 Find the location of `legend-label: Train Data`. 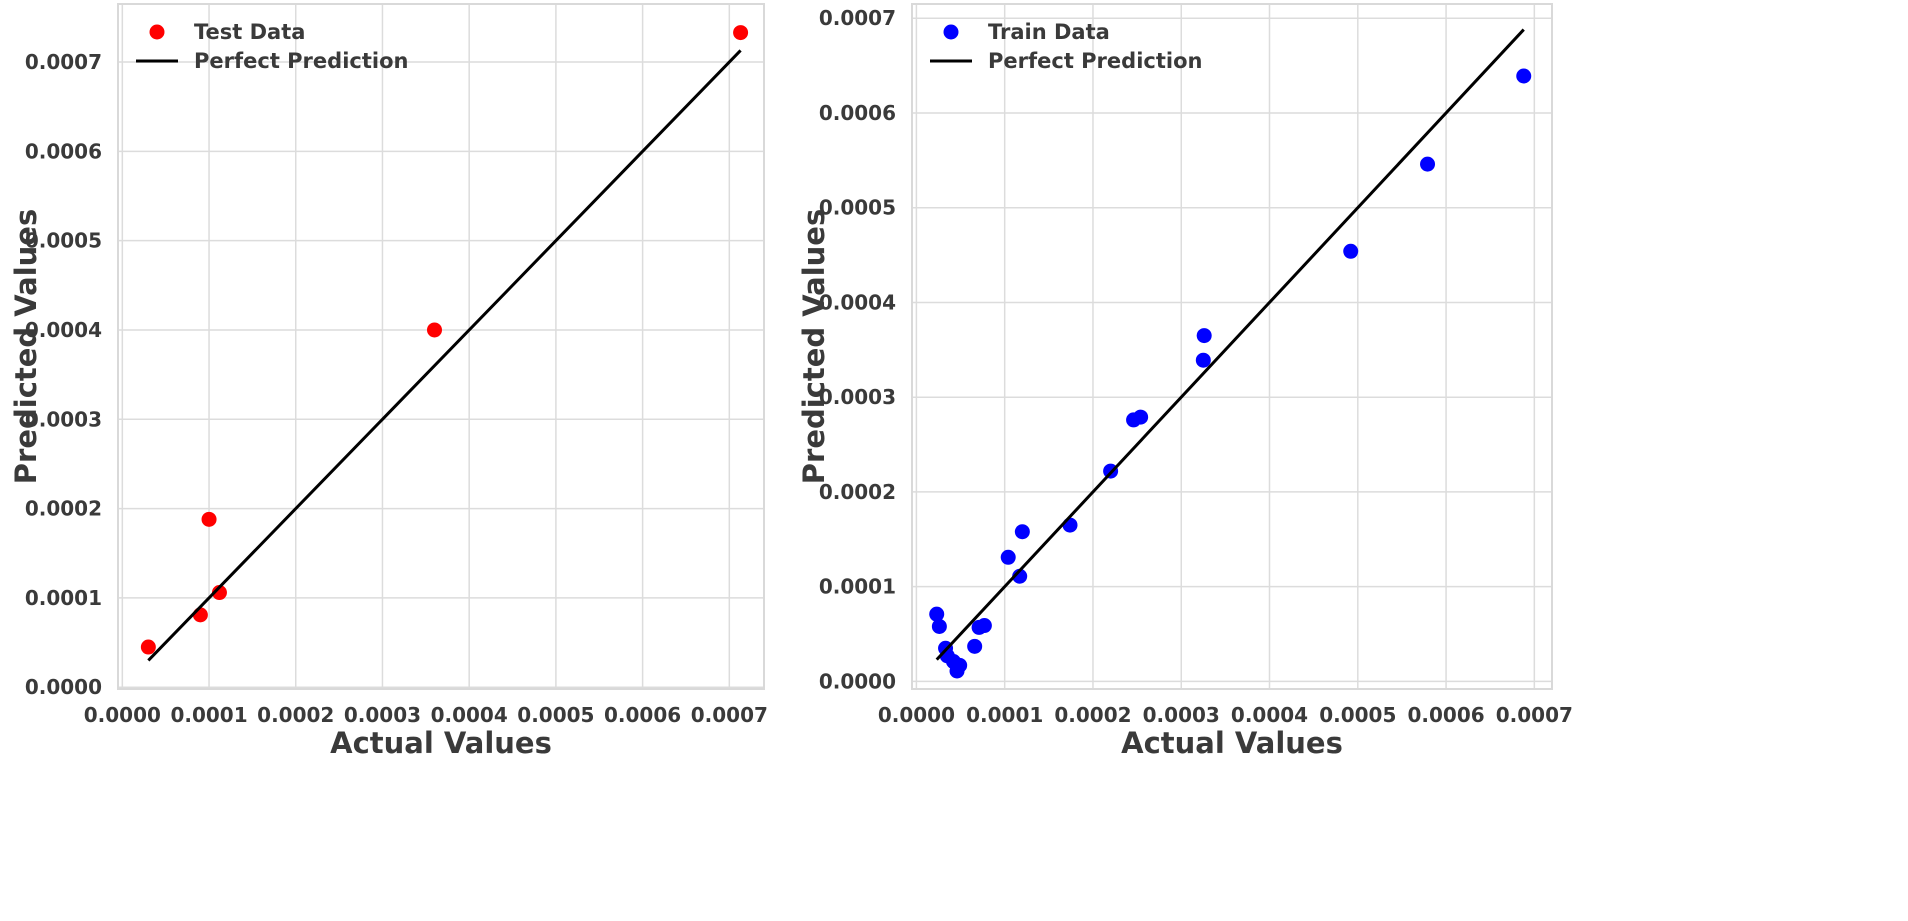

legend-label: Train Data is located at coordinates (1049, 32).